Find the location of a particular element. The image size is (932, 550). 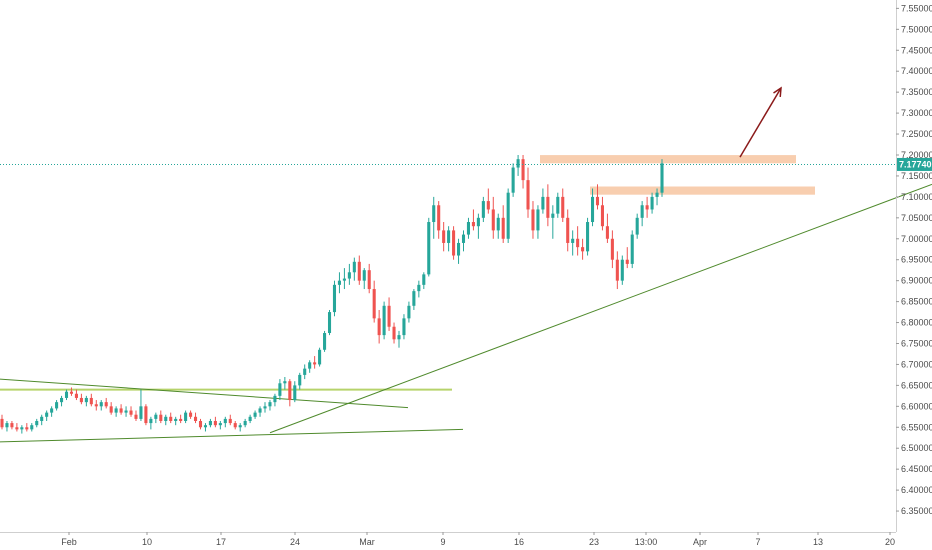

last-price-tag: 7.17740 is located at coordinates (914, 164).